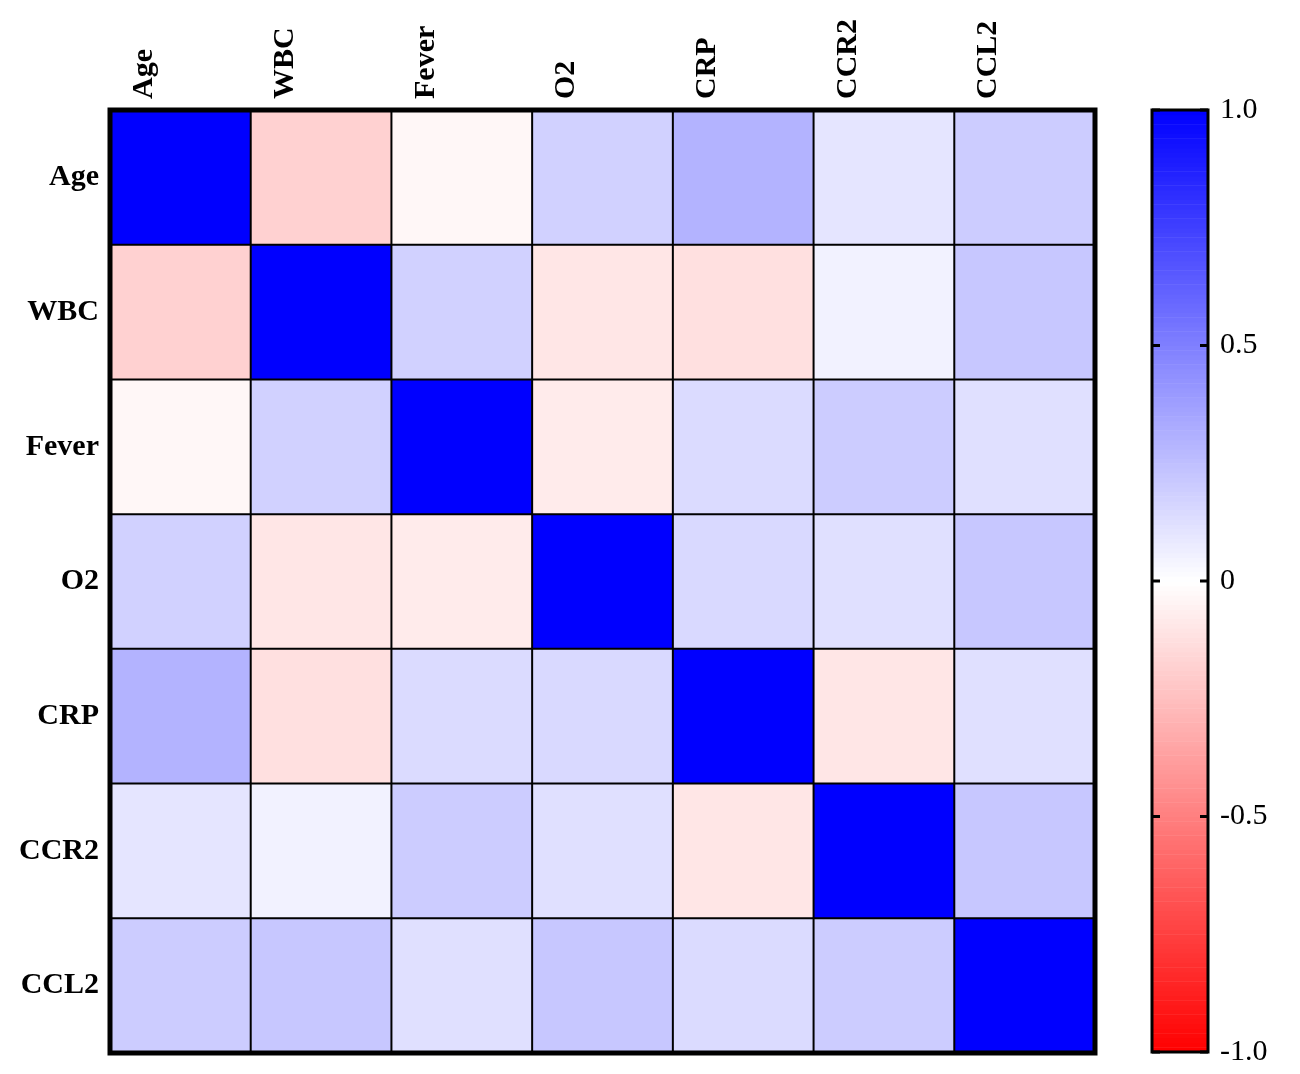 The width and height of the screenshot is (1300, 1074). I want to click on color-bar-label: -1.0, so click(1244, 1049).